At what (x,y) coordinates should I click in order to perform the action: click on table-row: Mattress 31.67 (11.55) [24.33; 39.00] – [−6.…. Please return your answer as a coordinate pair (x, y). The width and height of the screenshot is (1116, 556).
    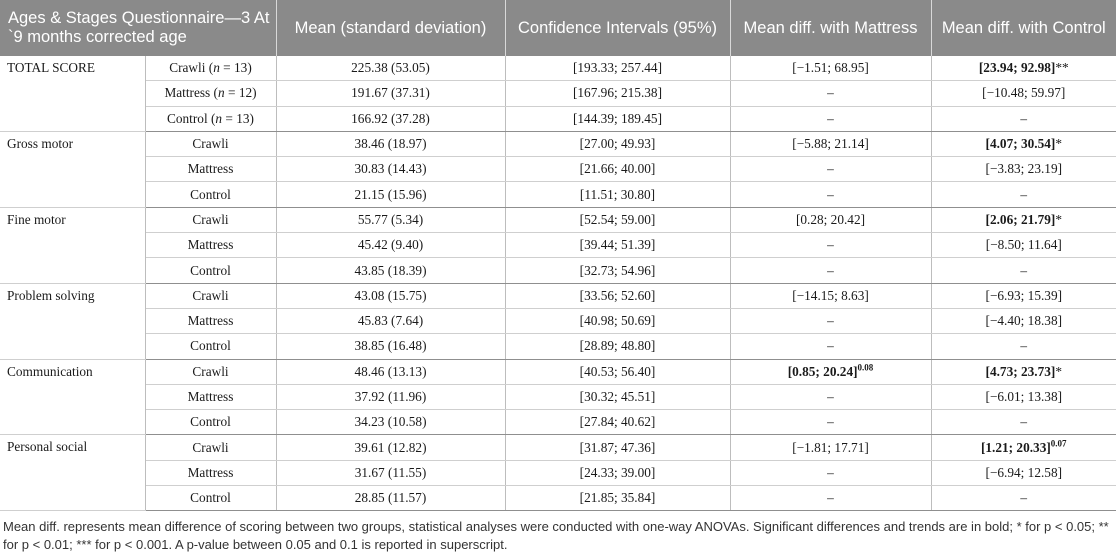
    Looking at the image, I should click on (558, 473).